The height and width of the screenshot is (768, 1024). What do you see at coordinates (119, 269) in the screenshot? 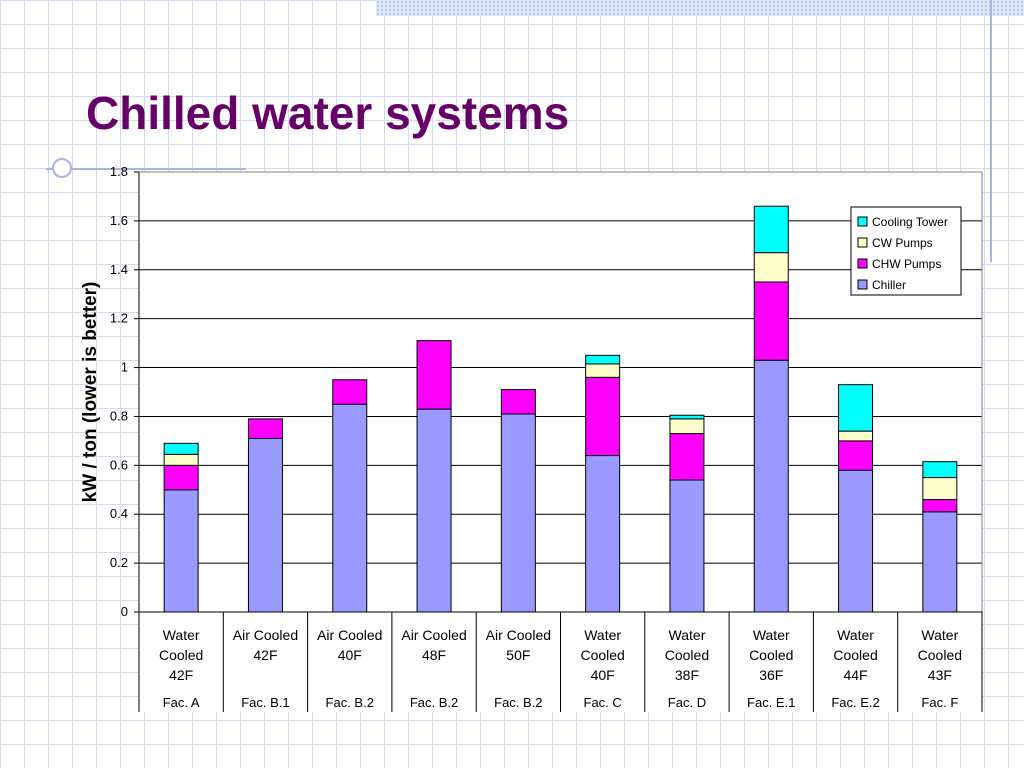
I see `y-tick-label: 1.4` at bounding box center [119, 269].